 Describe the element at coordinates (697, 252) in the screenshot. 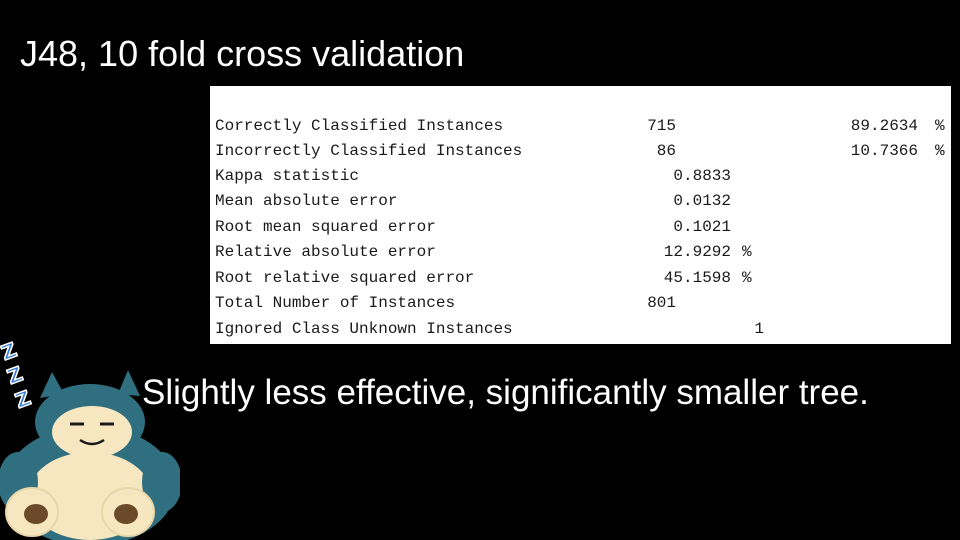

I see `stat-value: 12.9292` at that location.